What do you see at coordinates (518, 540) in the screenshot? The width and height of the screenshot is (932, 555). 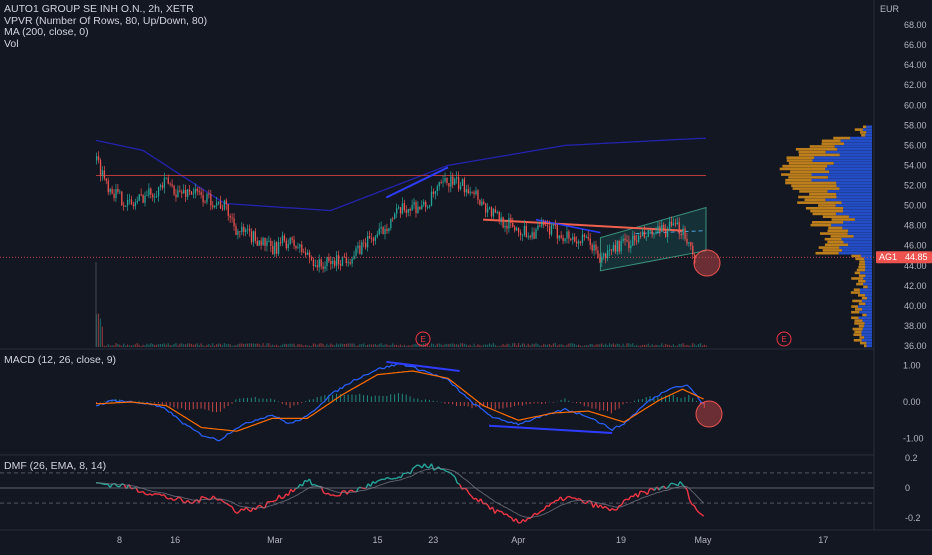 I see `time-tick-label: Apr` at bounding box center [518, 540].